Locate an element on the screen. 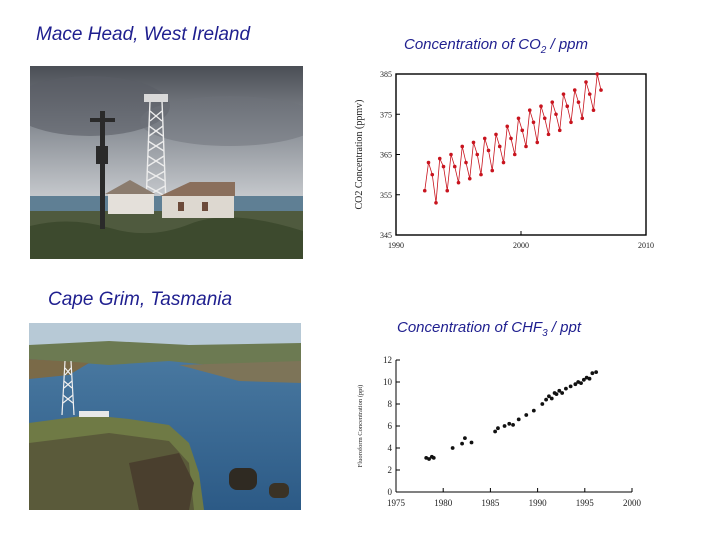 The height and width of the screenshot is (540, 720). co2-chart-title: Concentration of CO2 / ppm is located at coordinates (496, 46).